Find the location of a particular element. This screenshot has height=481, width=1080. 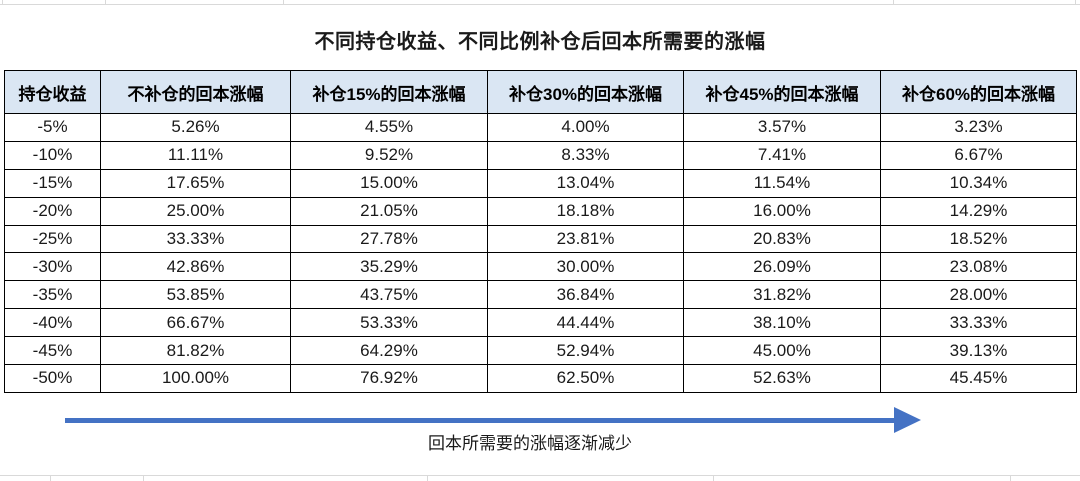

arrow-head-icon is located at coordinates (907, 420).